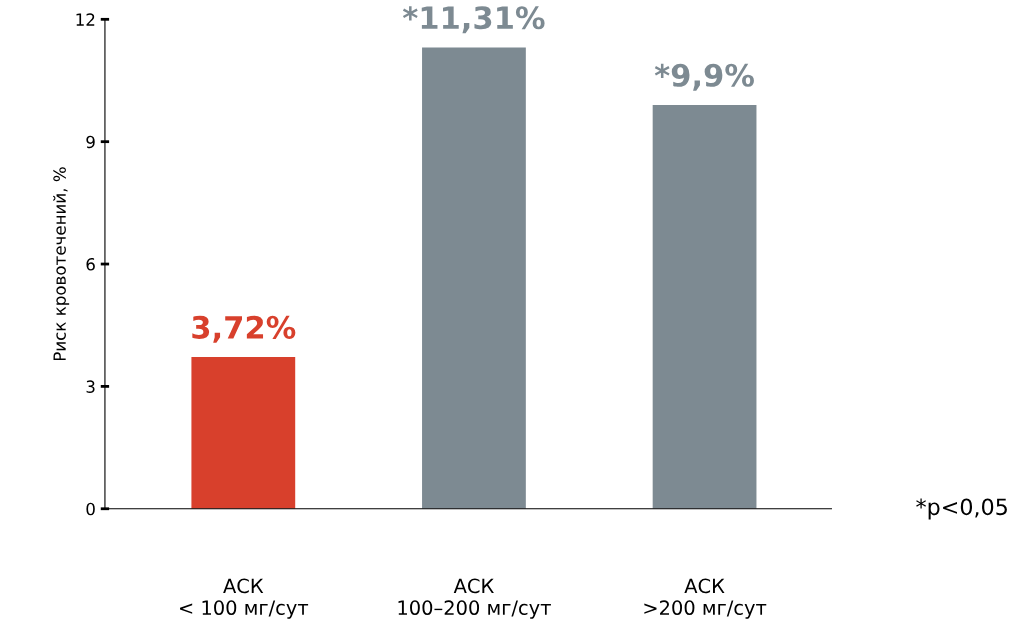 This screenshot has height=644, width=1009. I want to click on x-tick-label: АСК < 100 мг/сут, so click(244, 598).